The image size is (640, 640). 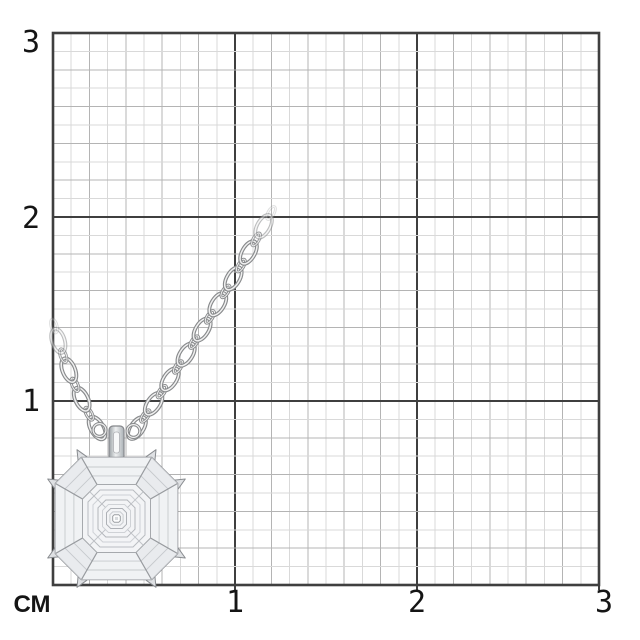 What do you see at coordinates (235, 602) in the screenshot?
I see `x-tick-label-1: 1` at bounding box center [235, 602].